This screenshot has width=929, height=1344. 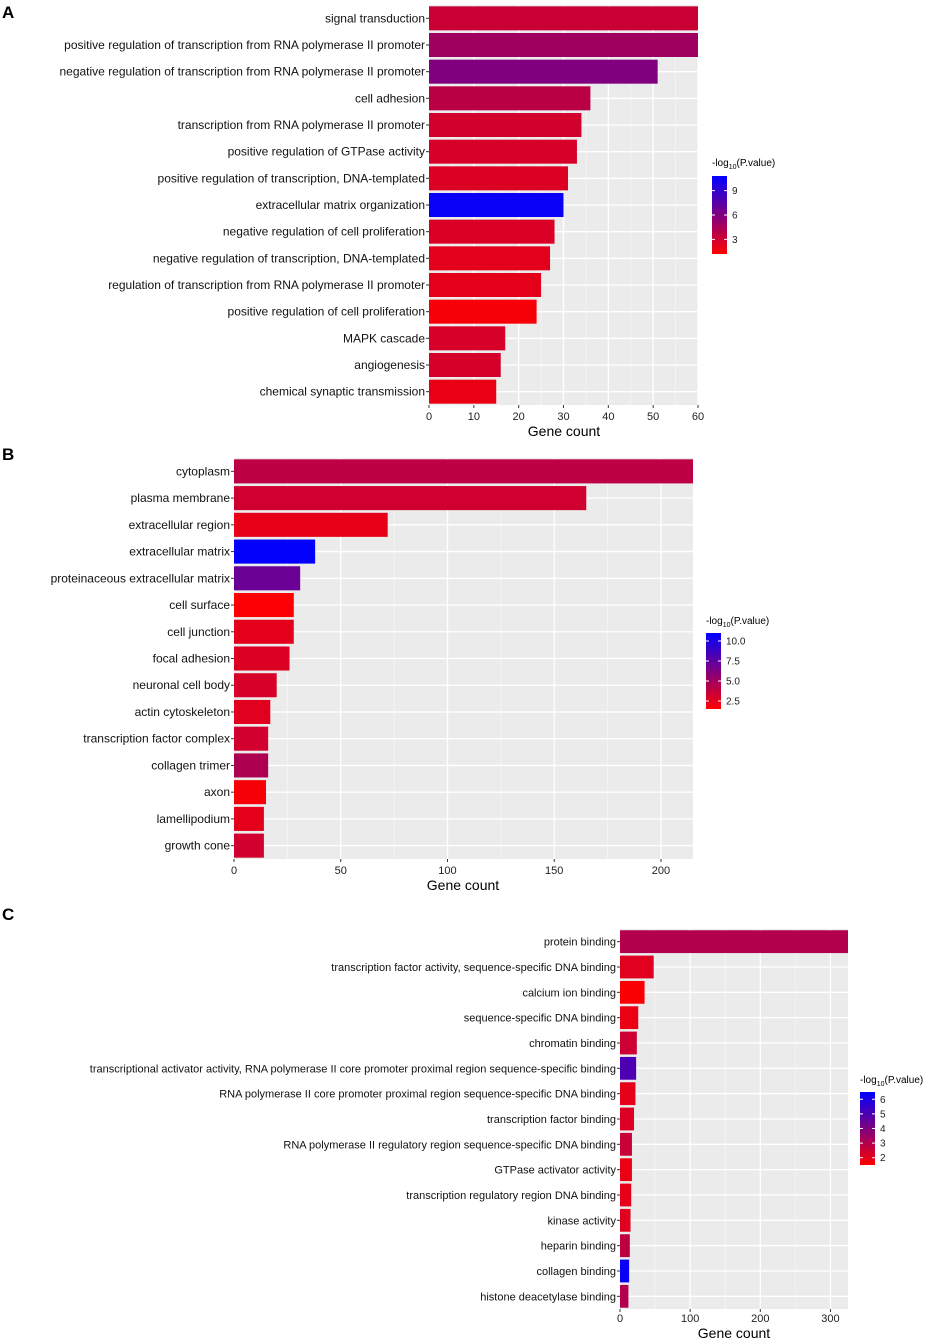 I want to click on panel-c-x-axis-title: Gene count, so click(x=734, y=1332).